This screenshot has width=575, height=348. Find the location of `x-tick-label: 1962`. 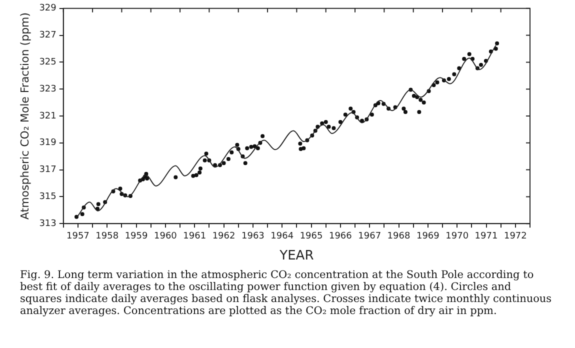

x-tick-label: 1962 is located at coordinates (224, 236).